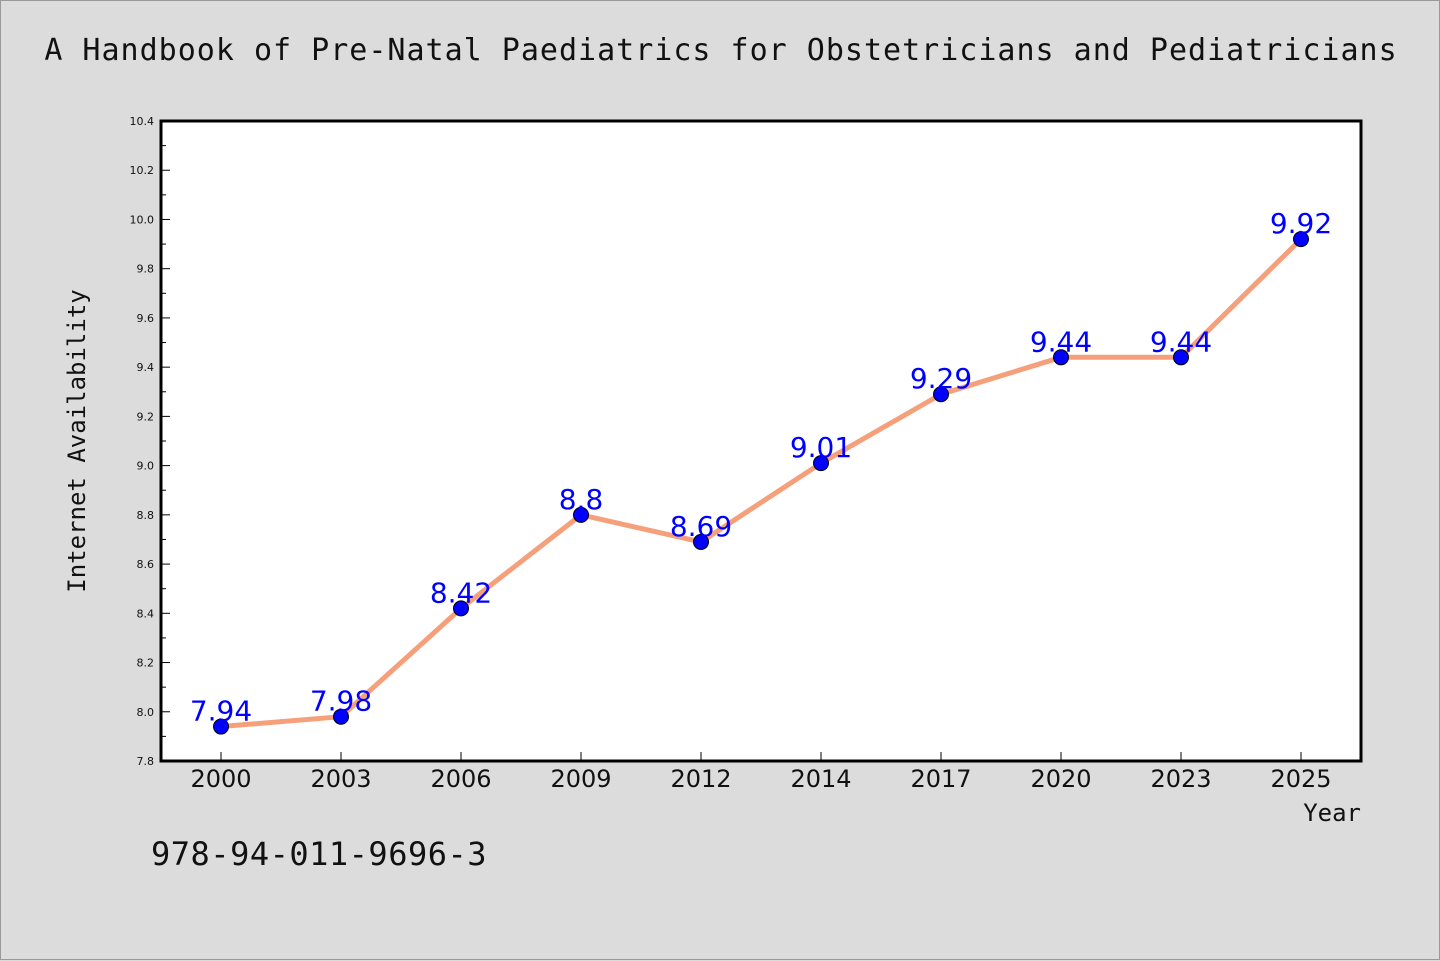  I want to click on x-tick-label: 2000, so click(220, 779).